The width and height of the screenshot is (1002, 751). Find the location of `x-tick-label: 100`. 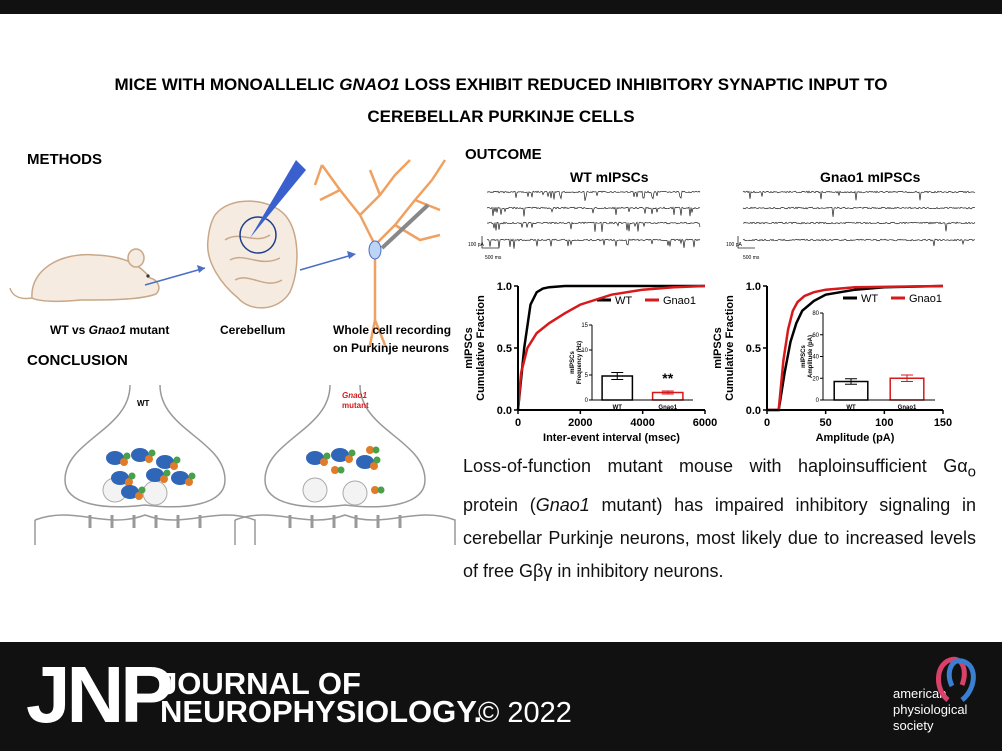

x-tick-label: 100 is located at coordinates (884, 423).